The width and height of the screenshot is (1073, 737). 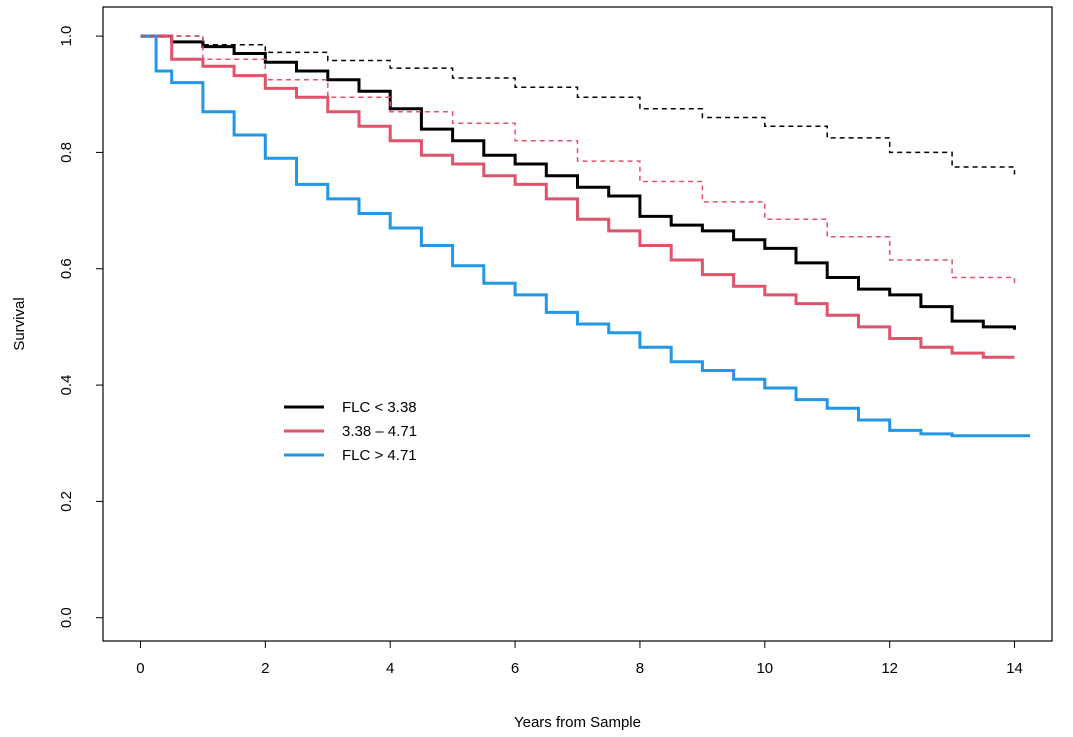 What do you see at coordinates (640, 668) in the screenshot?
I see `x-tick-label: 8` at bounding box center [640, 668].